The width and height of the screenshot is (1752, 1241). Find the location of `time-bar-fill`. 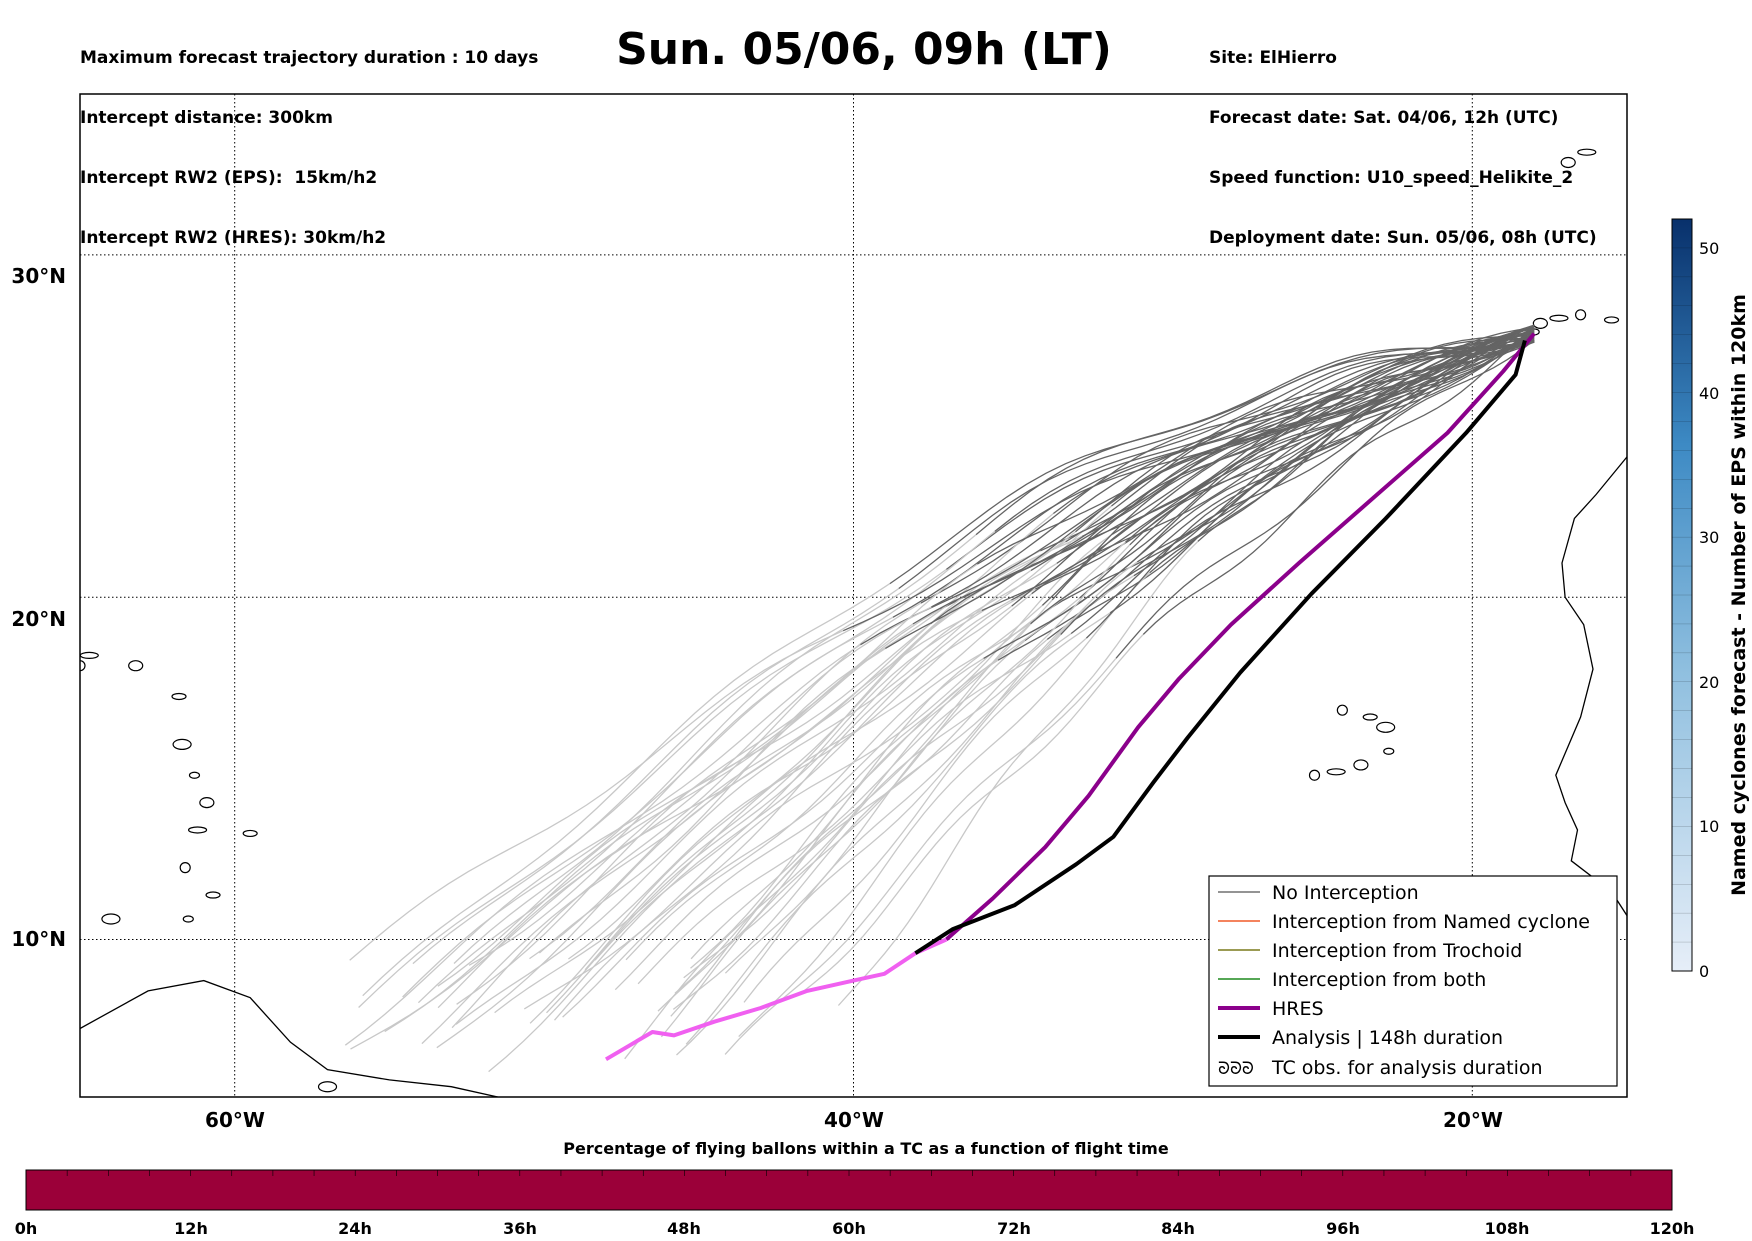

time-bar-fill is located at coordinates (849, 1190).